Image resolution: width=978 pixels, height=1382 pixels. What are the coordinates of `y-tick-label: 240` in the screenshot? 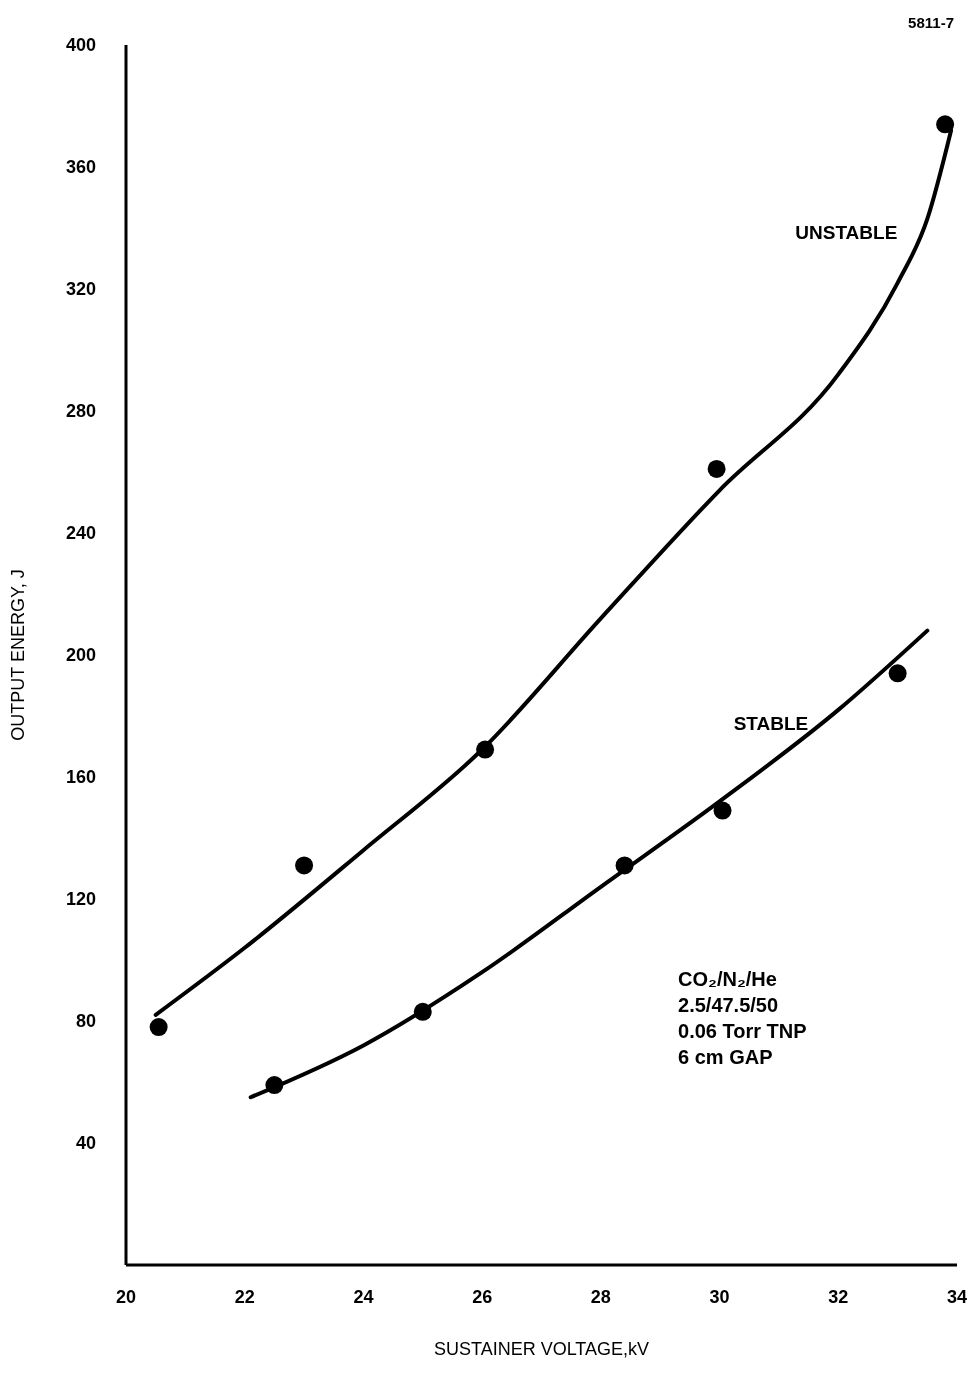 It's located at (80, 533).